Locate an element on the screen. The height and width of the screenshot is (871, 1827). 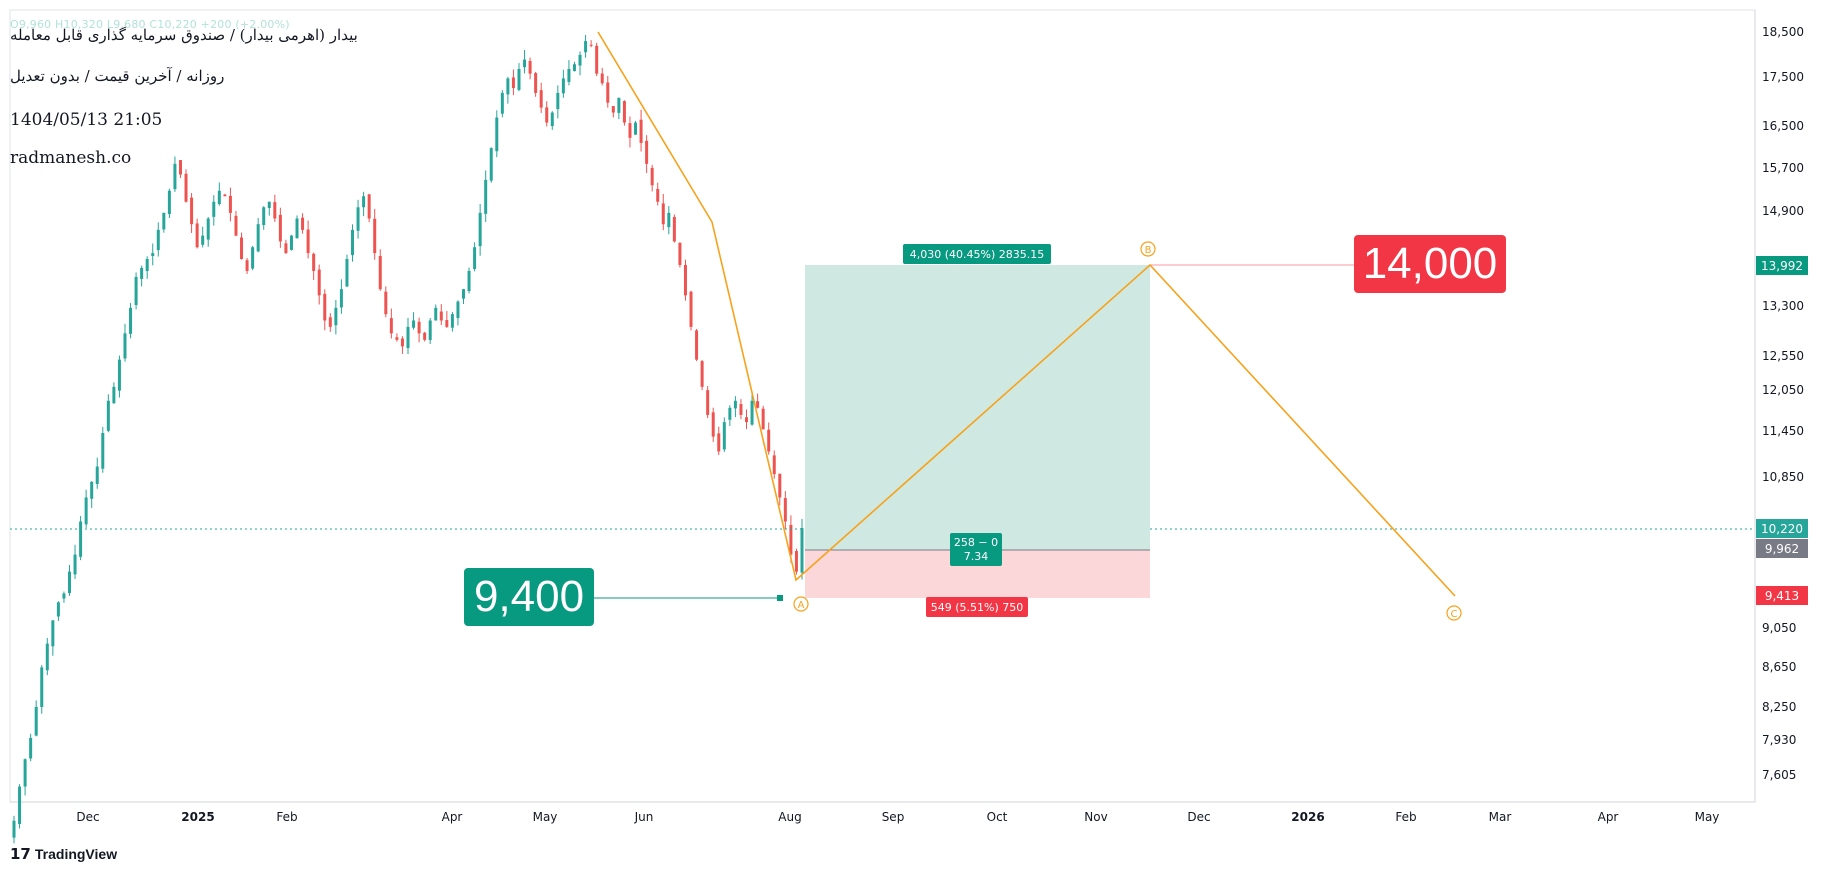
time-axis-label: Sep is located at coordinates (893, 817).